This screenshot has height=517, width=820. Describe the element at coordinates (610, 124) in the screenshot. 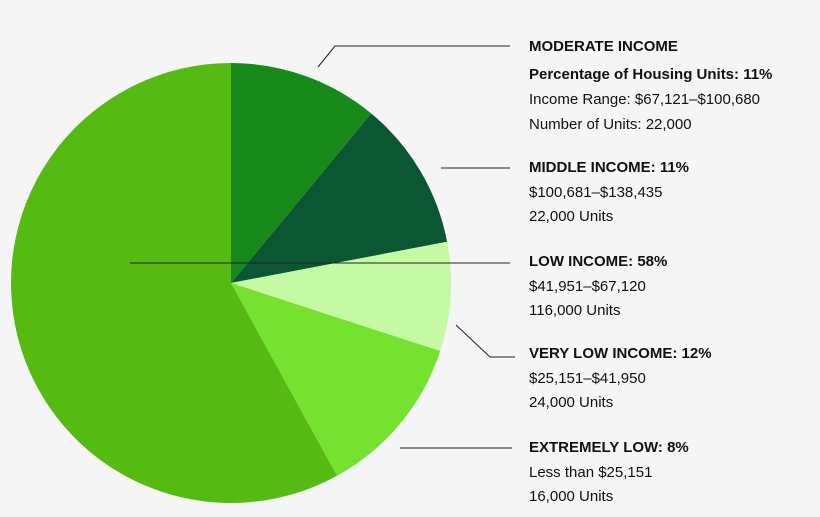

I see `annotation-line: Number of Units: 22,000` at that location.